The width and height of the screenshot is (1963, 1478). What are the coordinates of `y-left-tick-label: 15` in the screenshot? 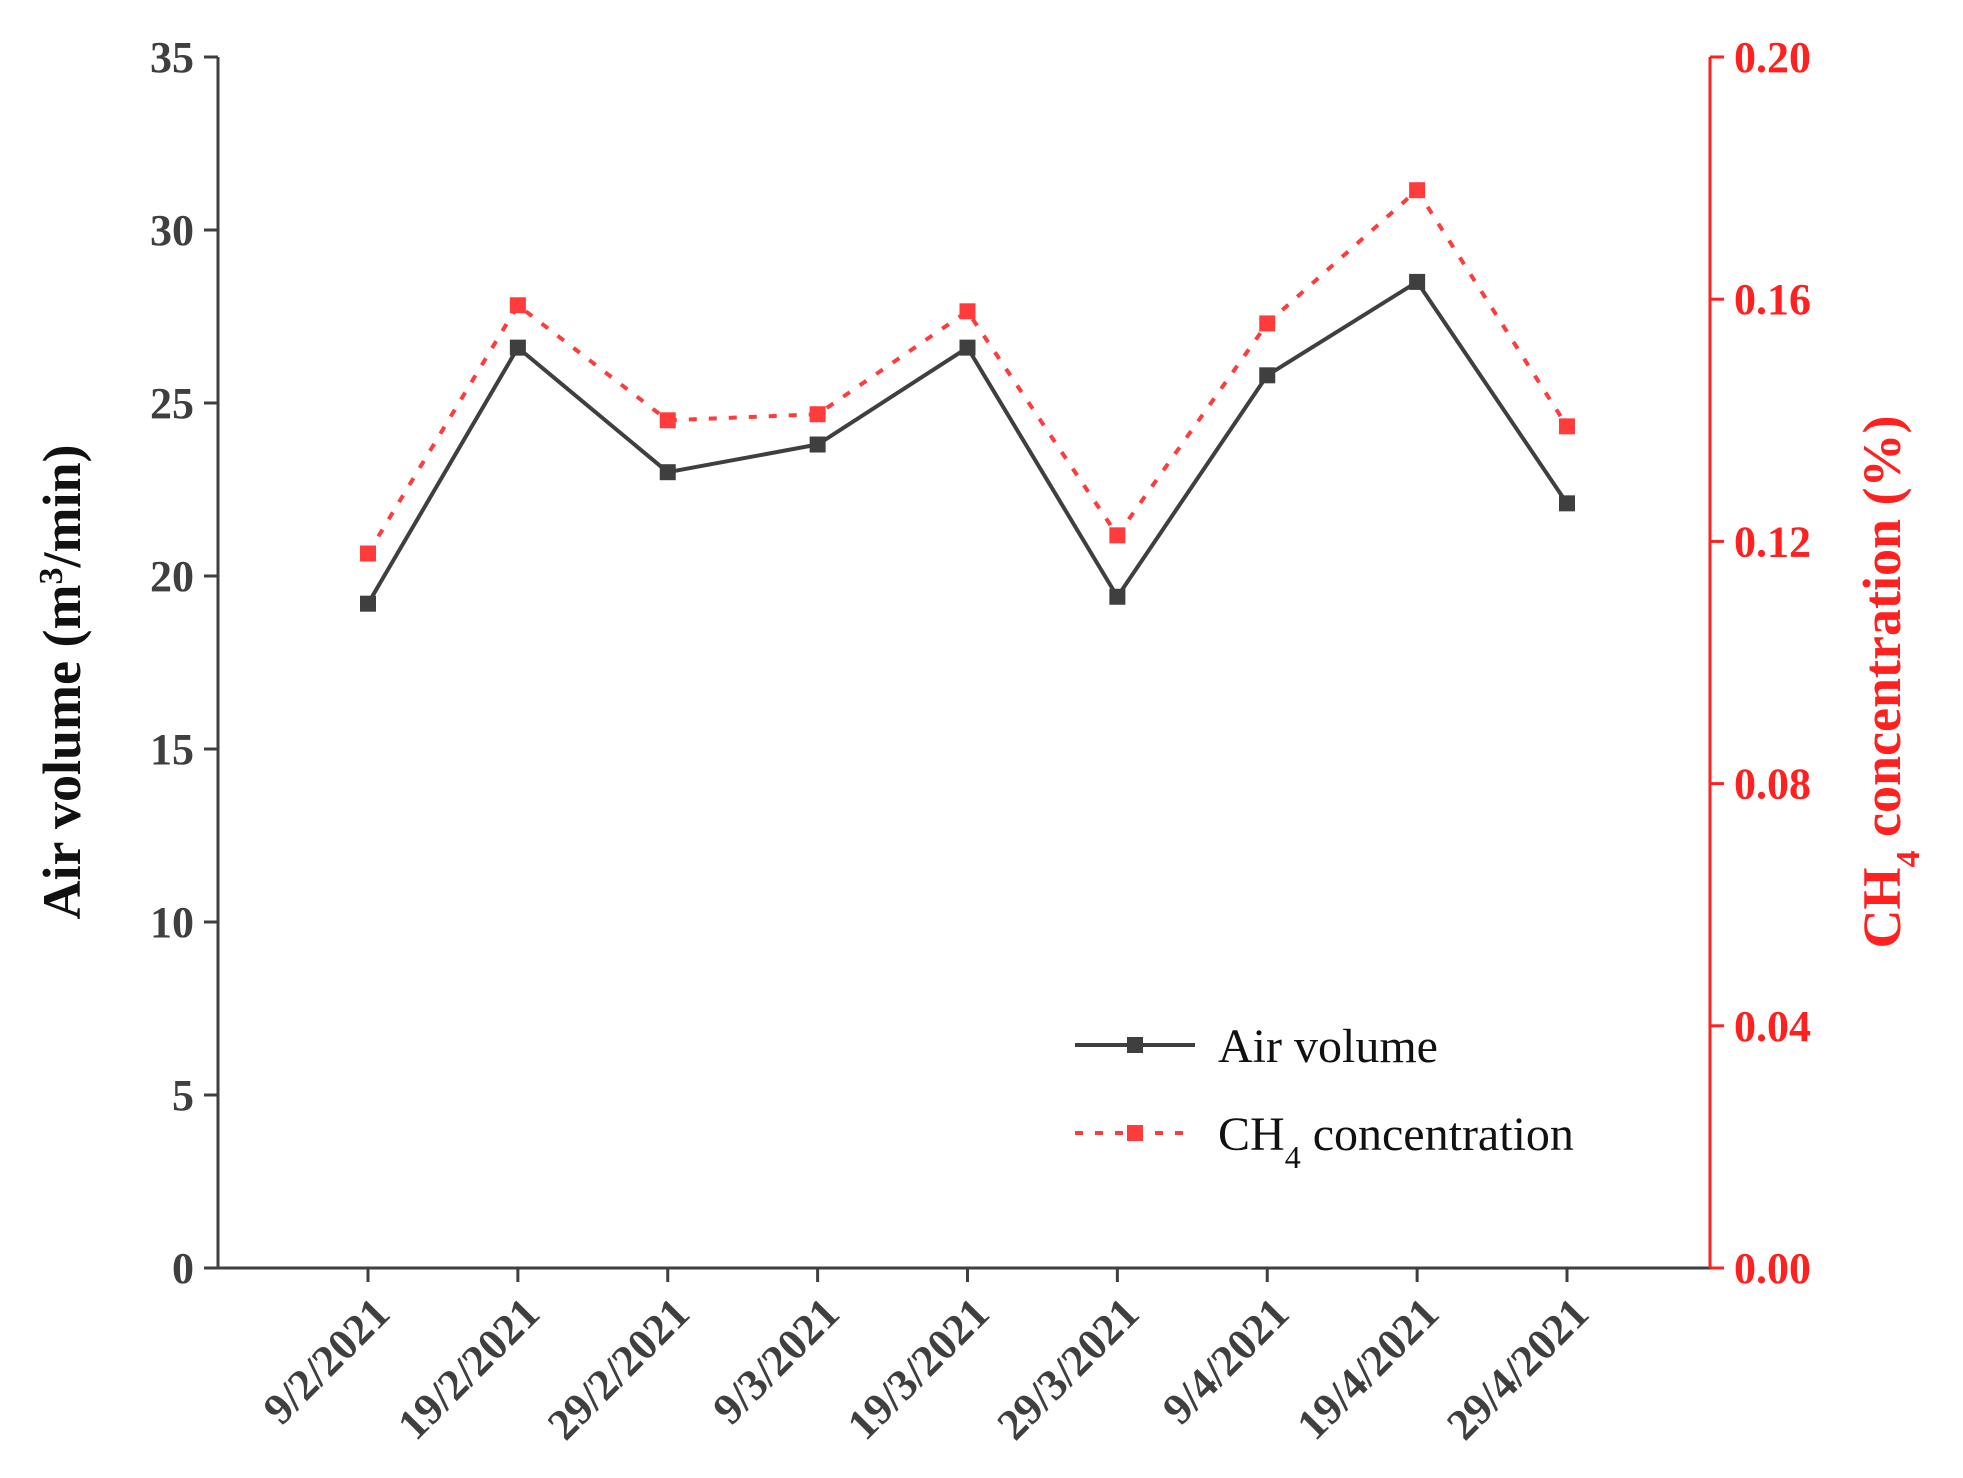 It's located at (172, 749).